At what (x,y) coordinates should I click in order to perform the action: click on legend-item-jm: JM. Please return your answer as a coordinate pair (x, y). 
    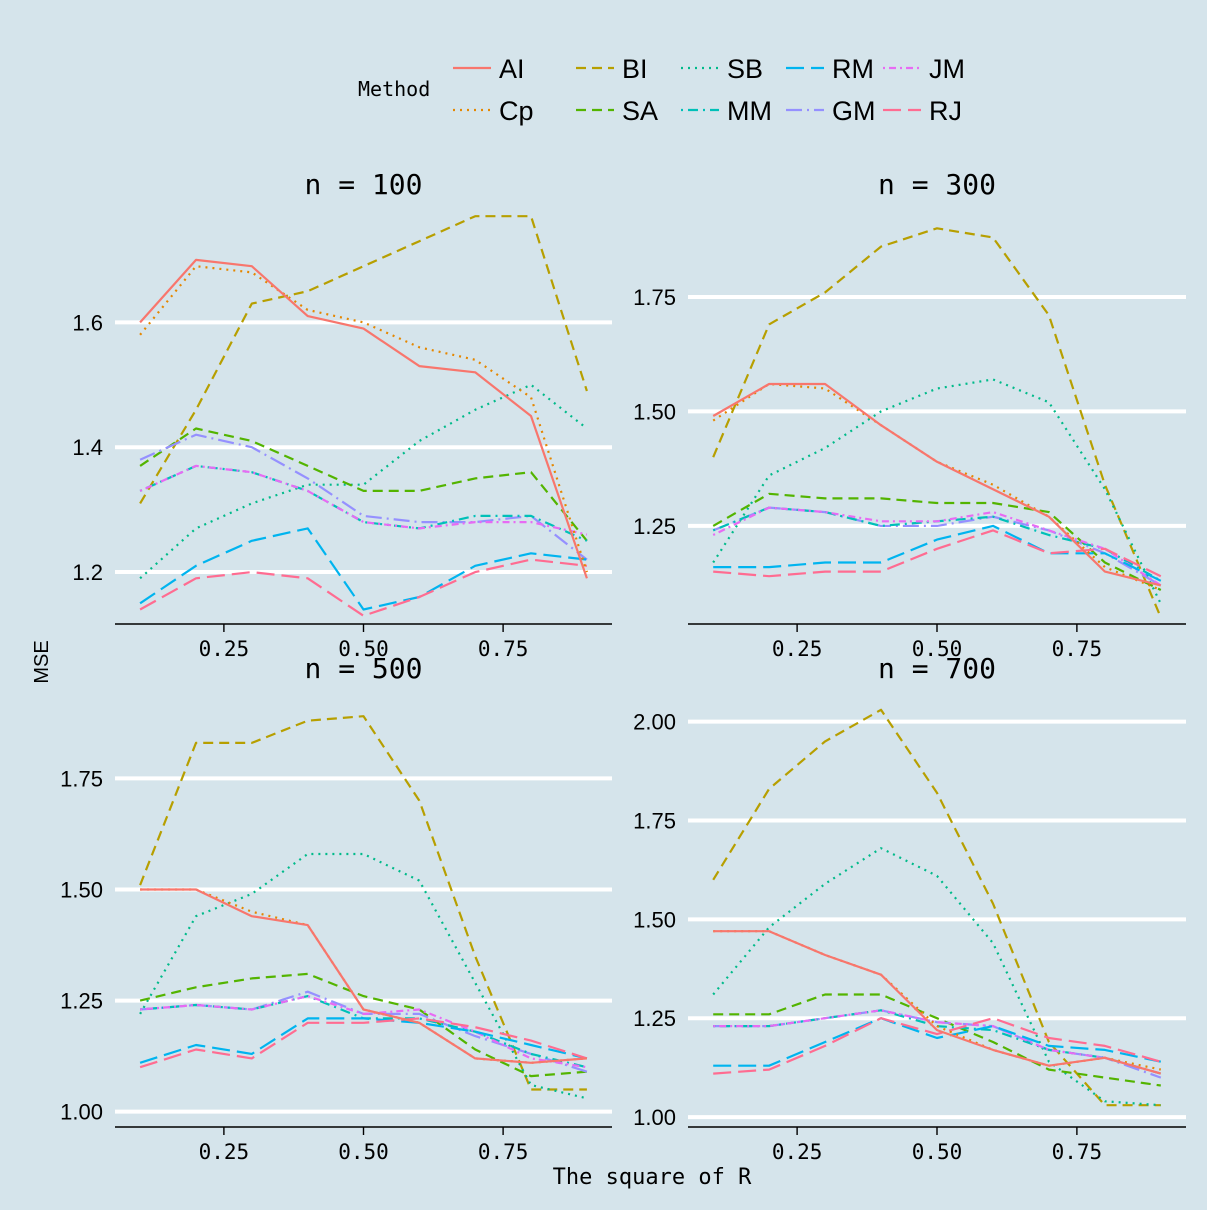
    Looking at the image, I should click on (924, 69).